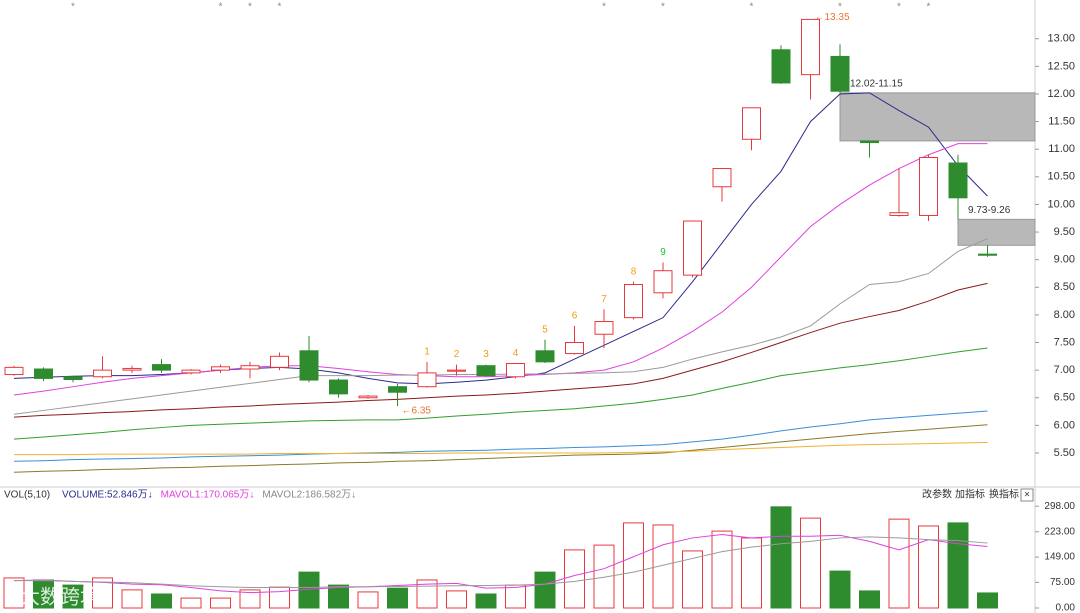 This screenshot has width=1080, height=613. I want to click on y-tick-label: 9.50, so click(1064, 232).